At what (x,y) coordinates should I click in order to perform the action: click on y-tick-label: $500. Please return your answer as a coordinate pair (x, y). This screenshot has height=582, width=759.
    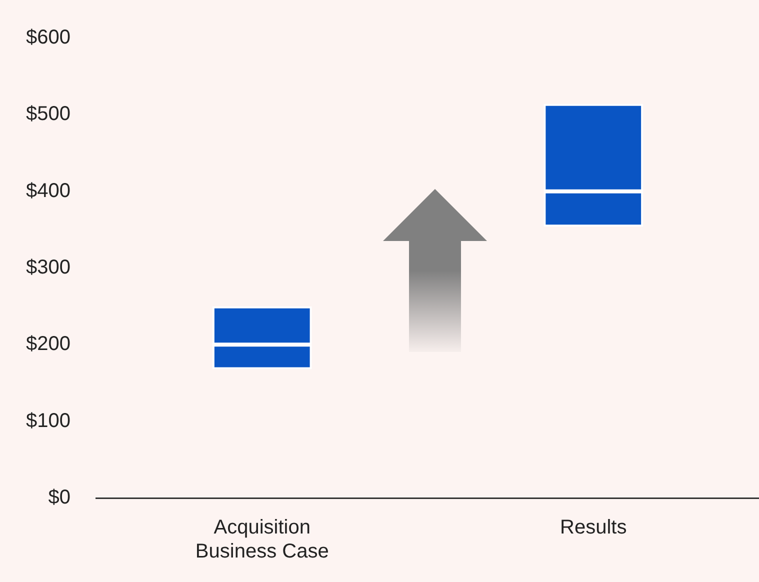
    Looking at the image, I should click on (48, 114).